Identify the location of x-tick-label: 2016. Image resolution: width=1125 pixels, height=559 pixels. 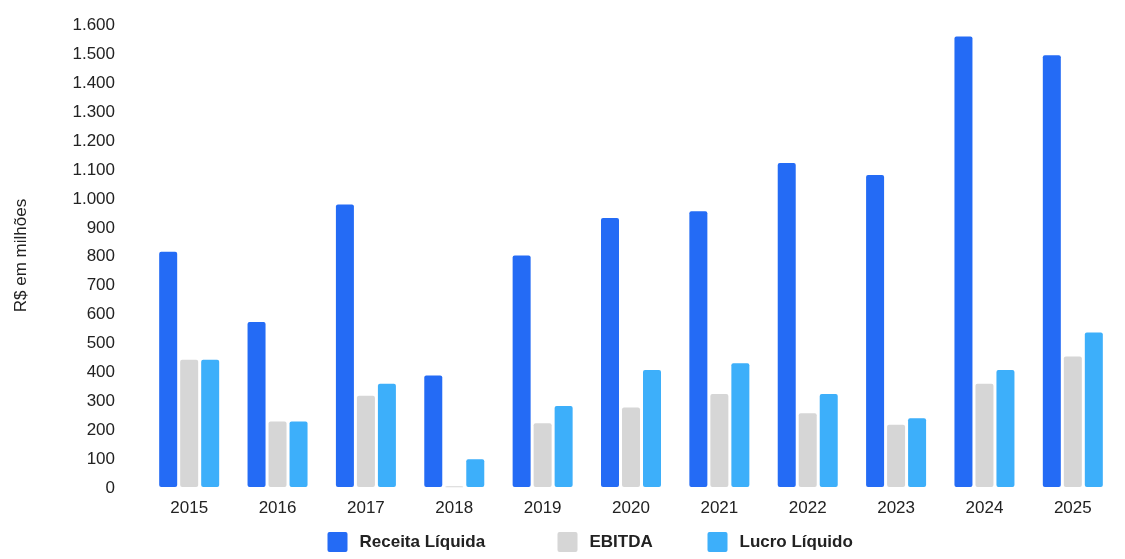
(277, 507).